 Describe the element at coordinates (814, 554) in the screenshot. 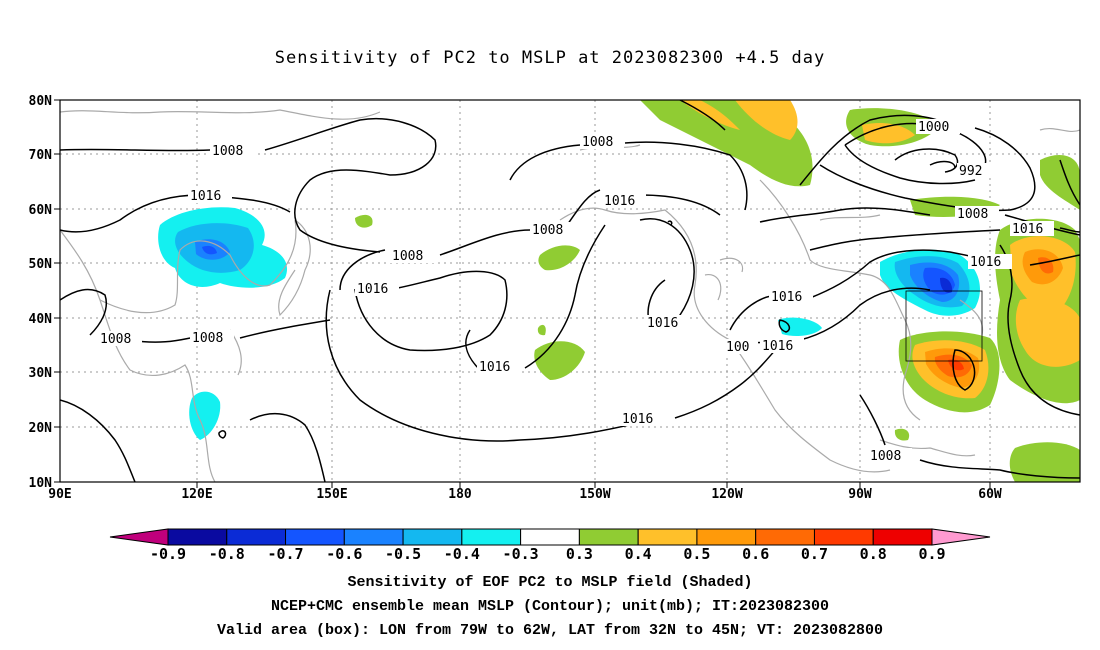

I see `colorbar-tick-label: 0.7` at that location.